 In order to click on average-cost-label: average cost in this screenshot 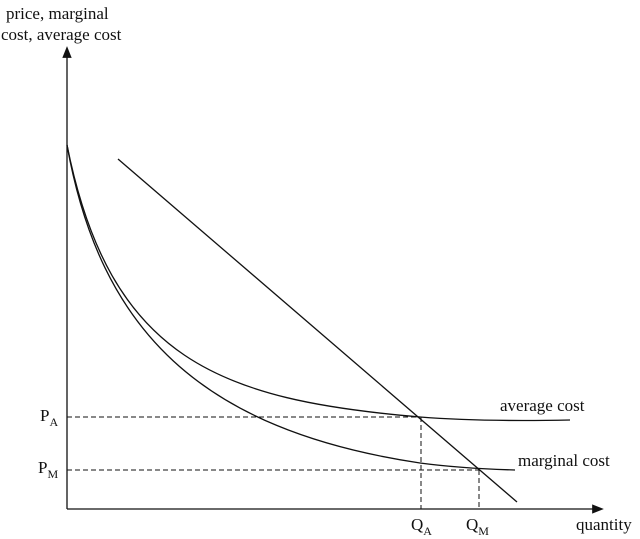, I will do `click(542, 405)`.